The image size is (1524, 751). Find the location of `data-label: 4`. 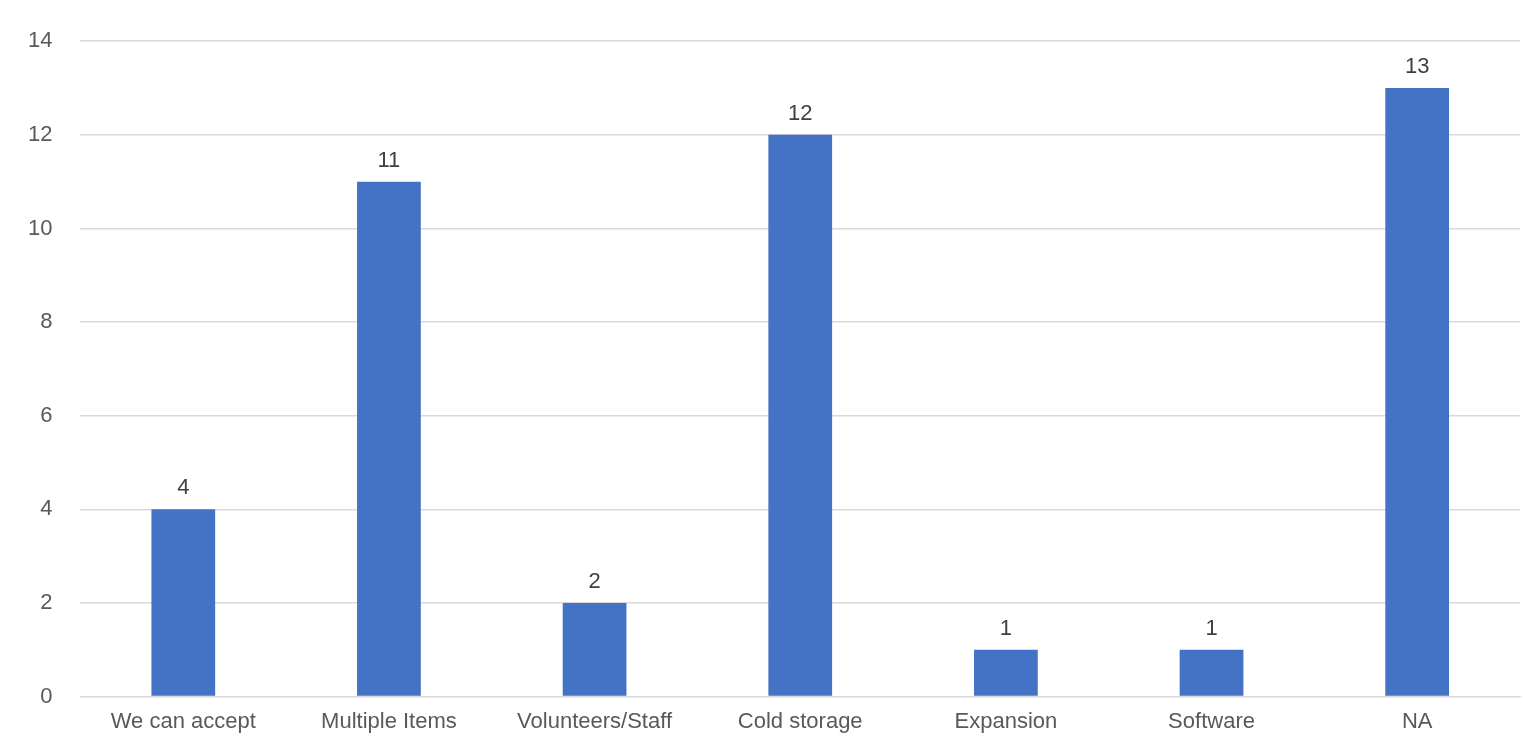

data-label: 4 is located at coordinates (183, 487).